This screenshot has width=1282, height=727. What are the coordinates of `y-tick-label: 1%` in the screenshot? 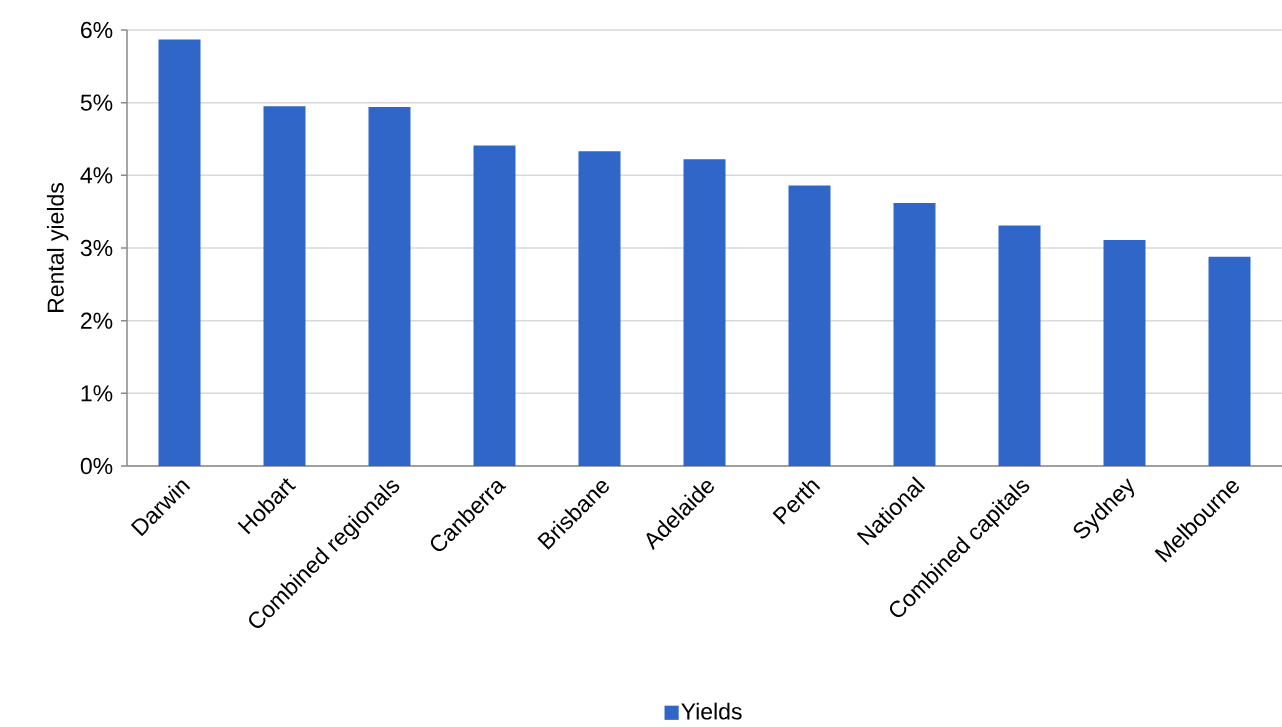 It's located at (97, 393).